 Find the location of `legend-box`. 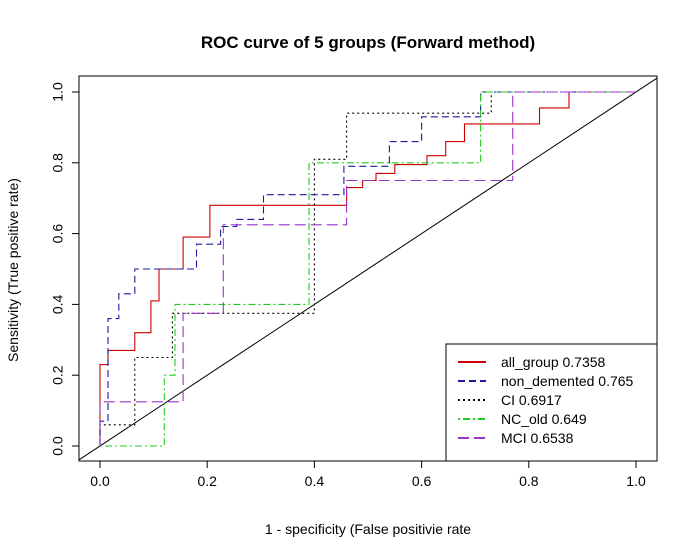

legend-box is located at coordinates (551, 402).